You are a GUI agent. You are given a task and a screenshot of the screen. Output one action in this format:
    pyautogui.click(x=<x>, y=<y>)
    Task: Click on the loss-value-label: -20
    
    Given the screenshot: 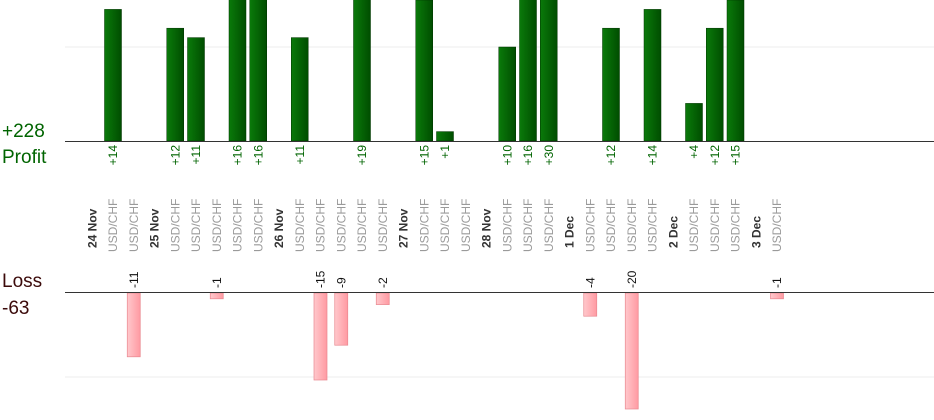 What is the action you would take?
    pyautogui.click(x=632, y=279)
    